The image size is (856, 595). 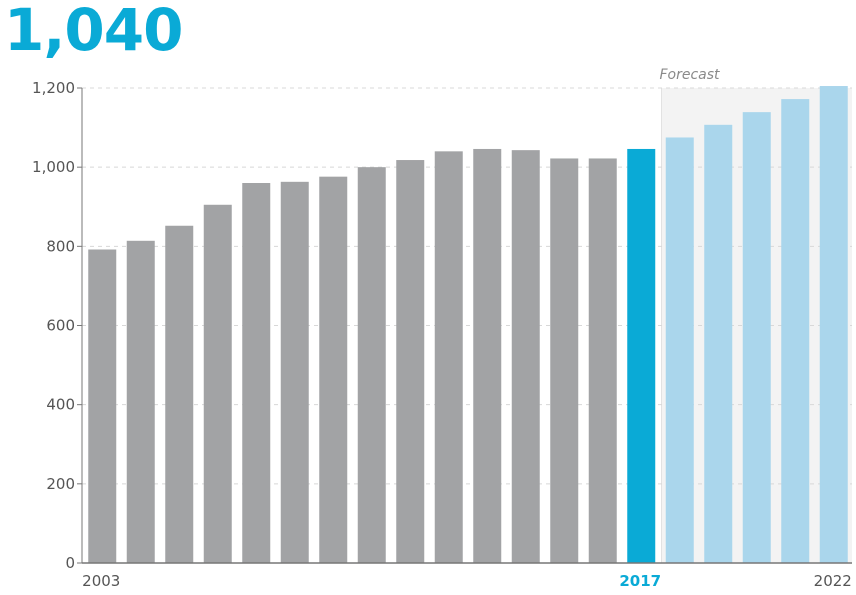 What do you see at coordinates (102, 406) in the screenshot?
I see `bar-2003` at bounding box center [102, 406].